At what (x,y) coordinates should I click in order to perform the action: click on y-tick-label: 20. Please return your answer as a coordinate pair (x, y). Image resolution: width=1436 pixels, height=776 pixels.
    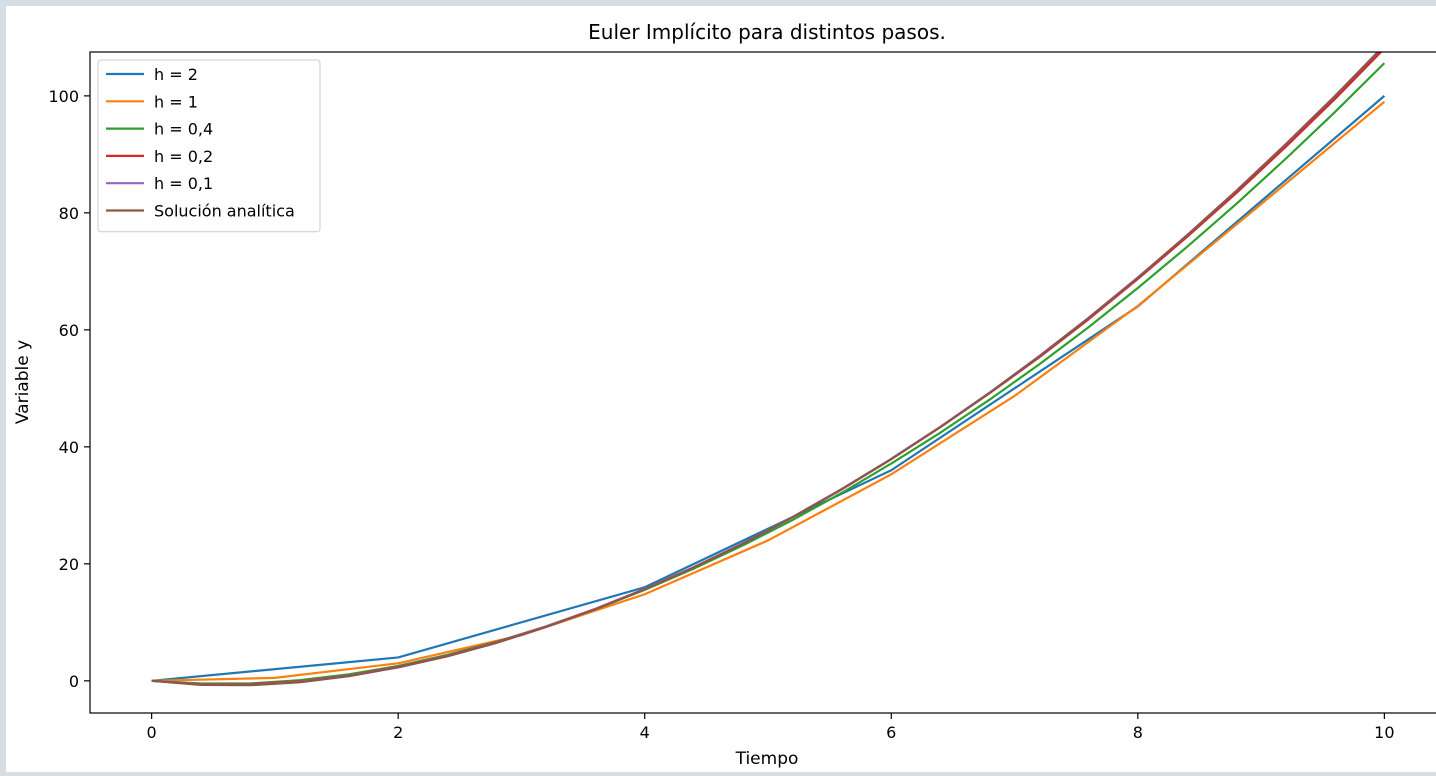
    Looking at the image, I should click on (69, 564).